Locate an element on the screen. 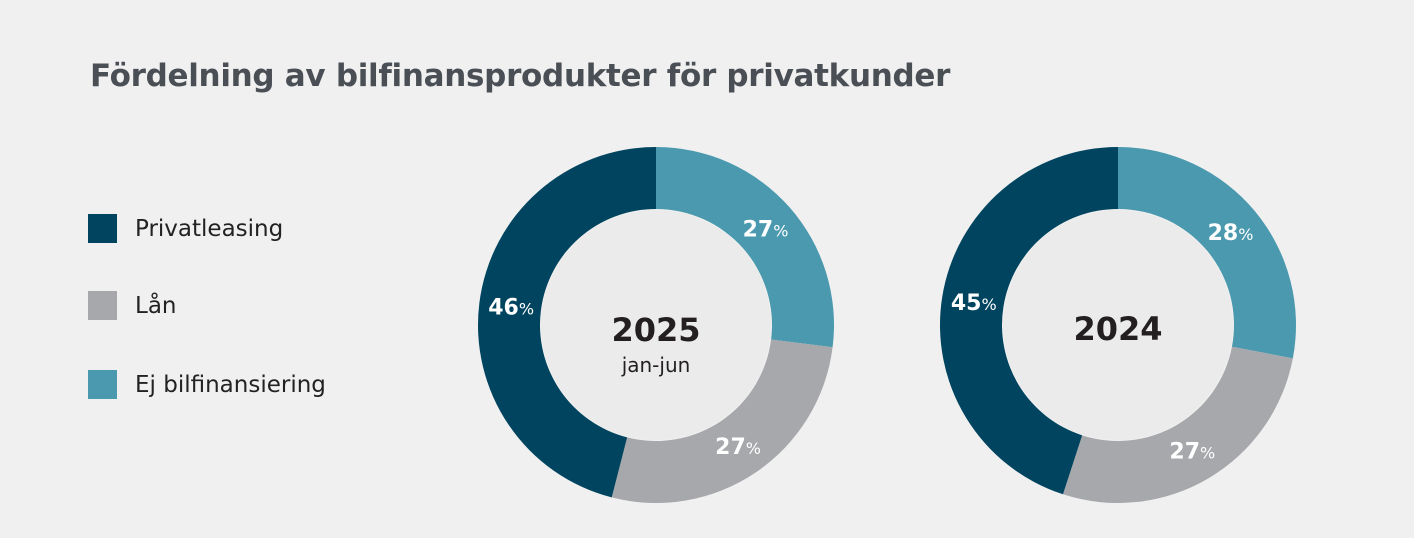 This screenshot has height=538, width=1414. data-label: 28% is located at coordinates (1231, 233).